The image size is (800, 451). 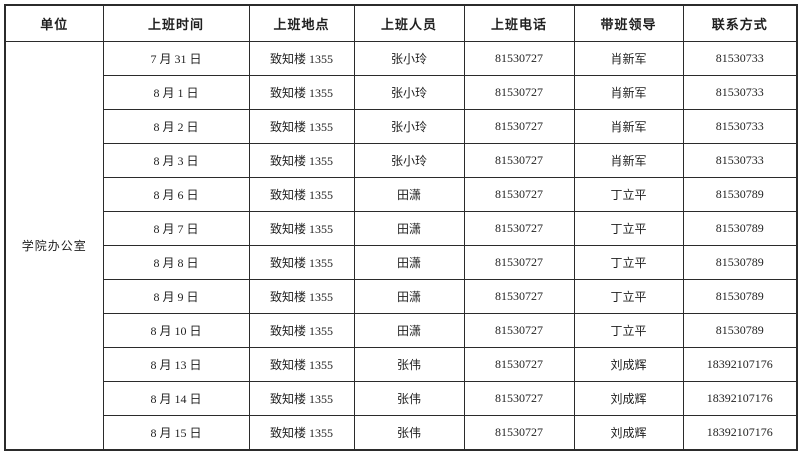 What do you see at coordinates (740, 23) in the screenshot?
I see `header-contact: 联系方式` at bounding box center [740, 23].